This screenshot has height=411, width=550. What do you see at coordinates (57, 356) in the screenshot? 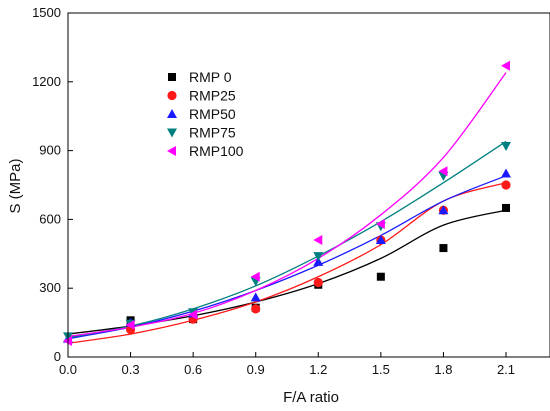
I see `y-tick-label: 0` at bounding box center [57, 356].